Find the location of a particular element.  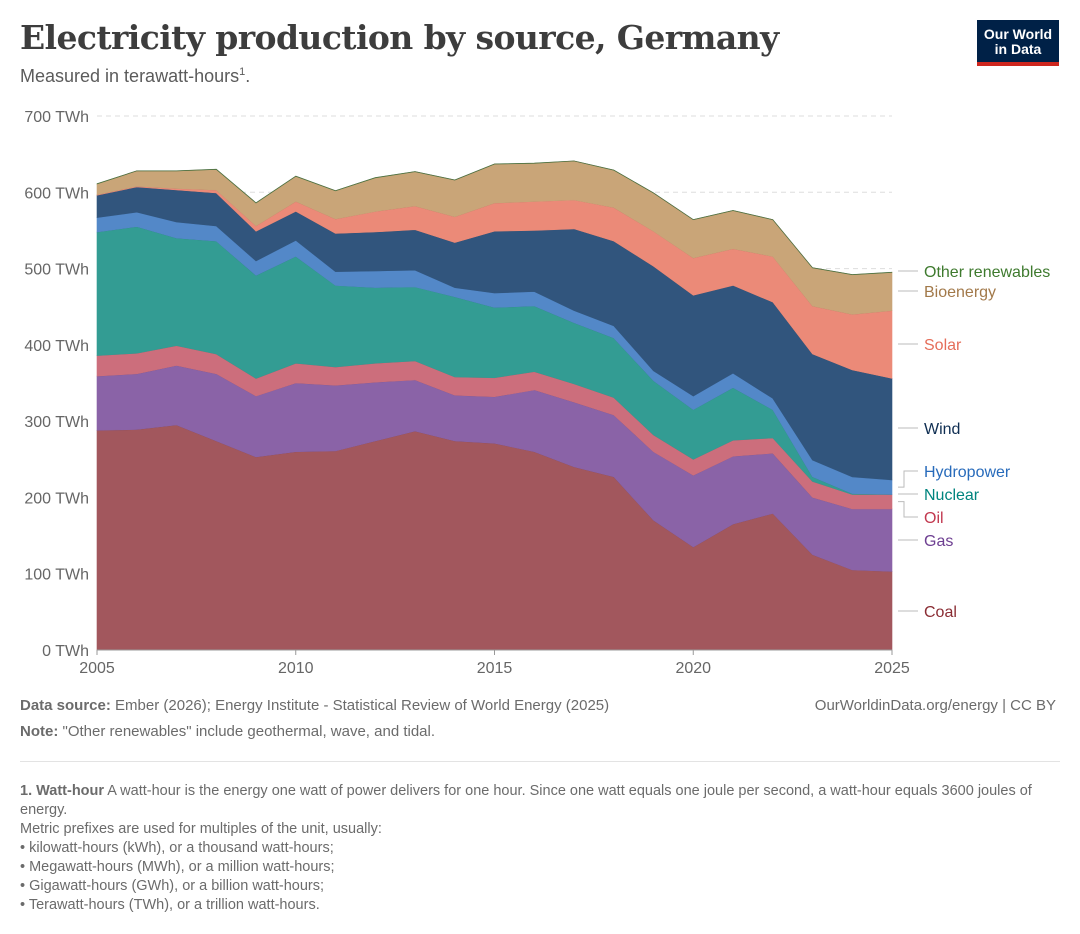

label-connector-hydropower is located at coordinates (908, 479).